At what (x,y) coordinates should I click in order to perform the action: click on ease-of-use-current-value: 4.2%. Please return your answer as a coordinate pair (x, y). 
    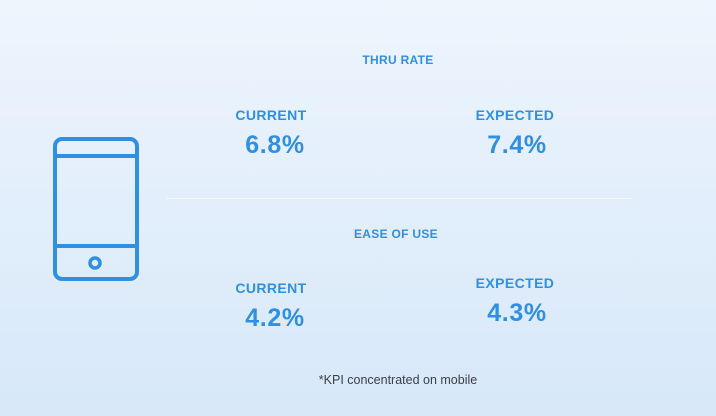
    Looking at the image, I should click on (275, 318).